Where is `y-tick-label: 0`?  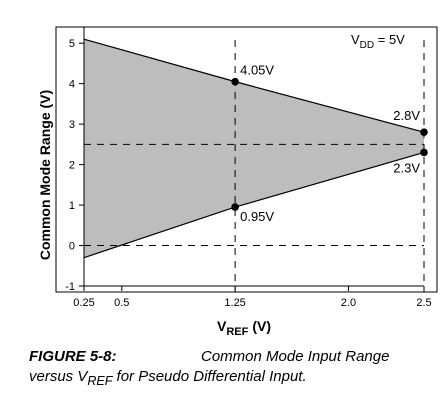
y-tick-label: 0 is located at coordinates (72, 247).